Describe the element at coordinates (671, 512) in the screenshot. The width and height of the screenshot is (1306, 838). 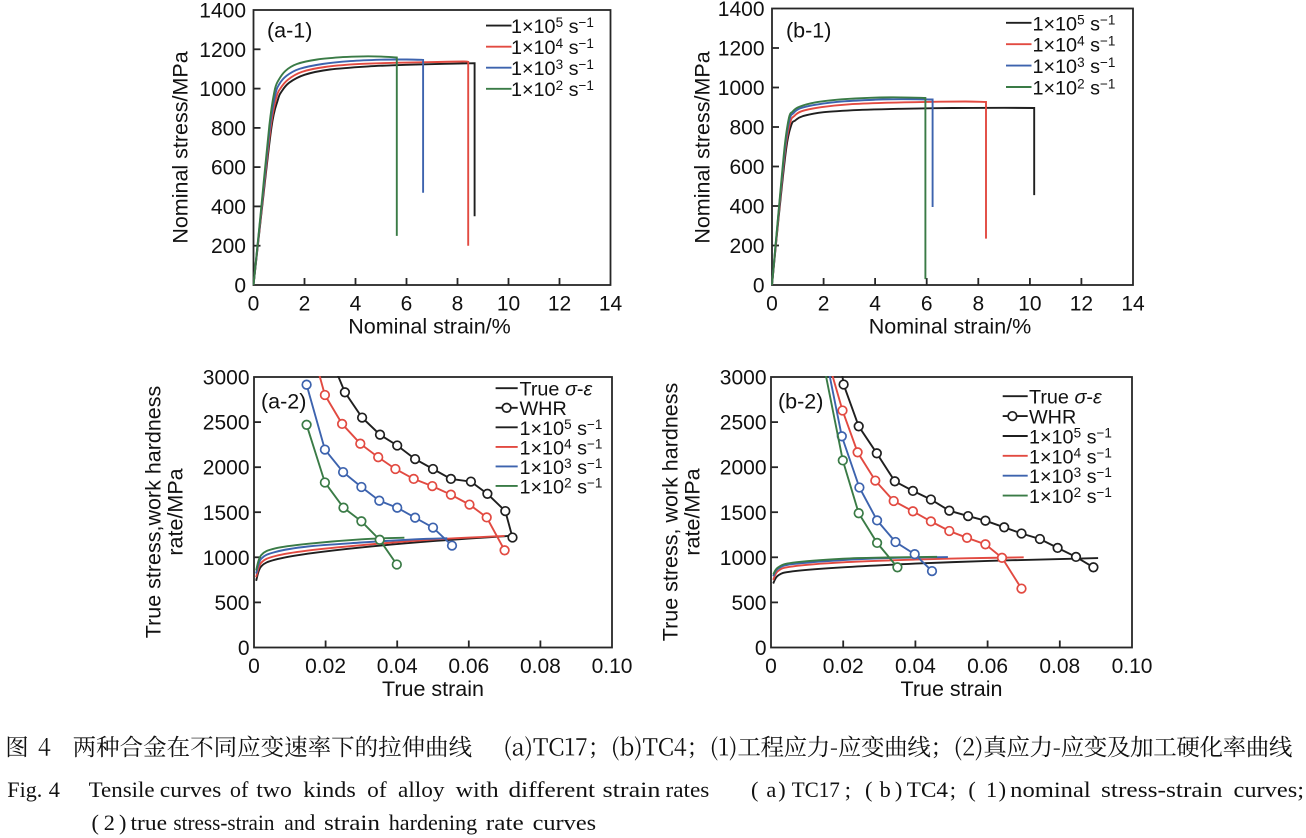
I see `svg-text: True stress, work hardness` at that location.